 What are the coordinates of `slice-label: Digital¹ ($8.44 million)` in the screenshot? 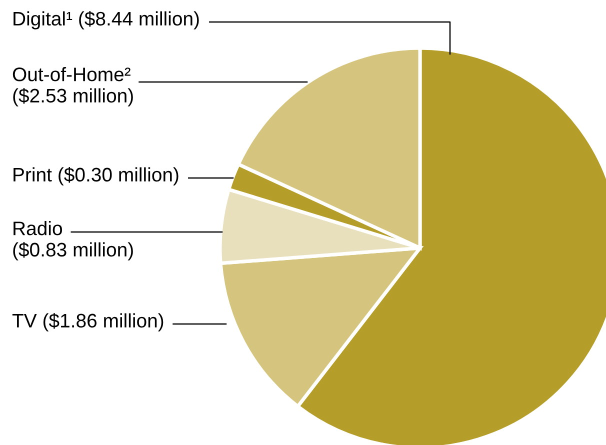 It's located at (106, 20).